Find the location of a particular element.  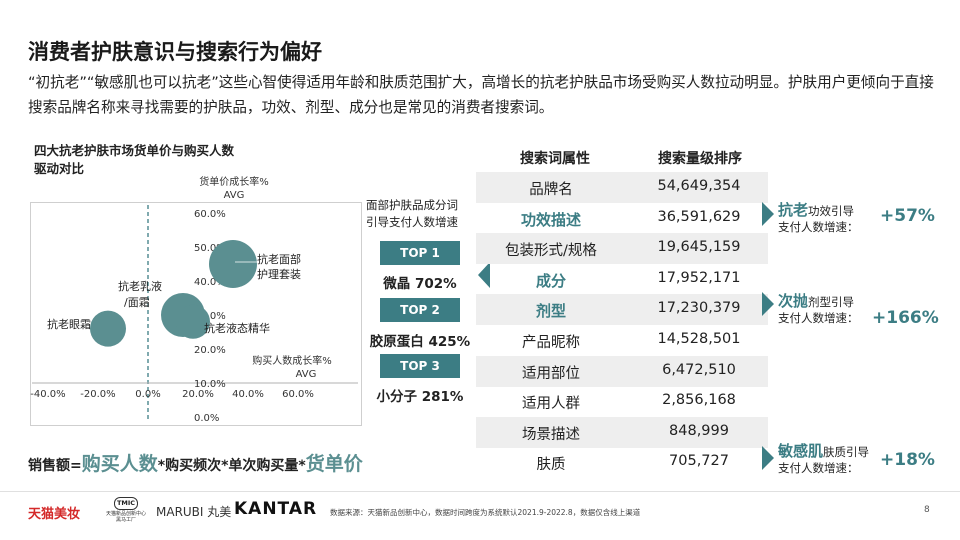

bubble-label-serum: 抗老液态精华 is located at coordinates (237, 328).